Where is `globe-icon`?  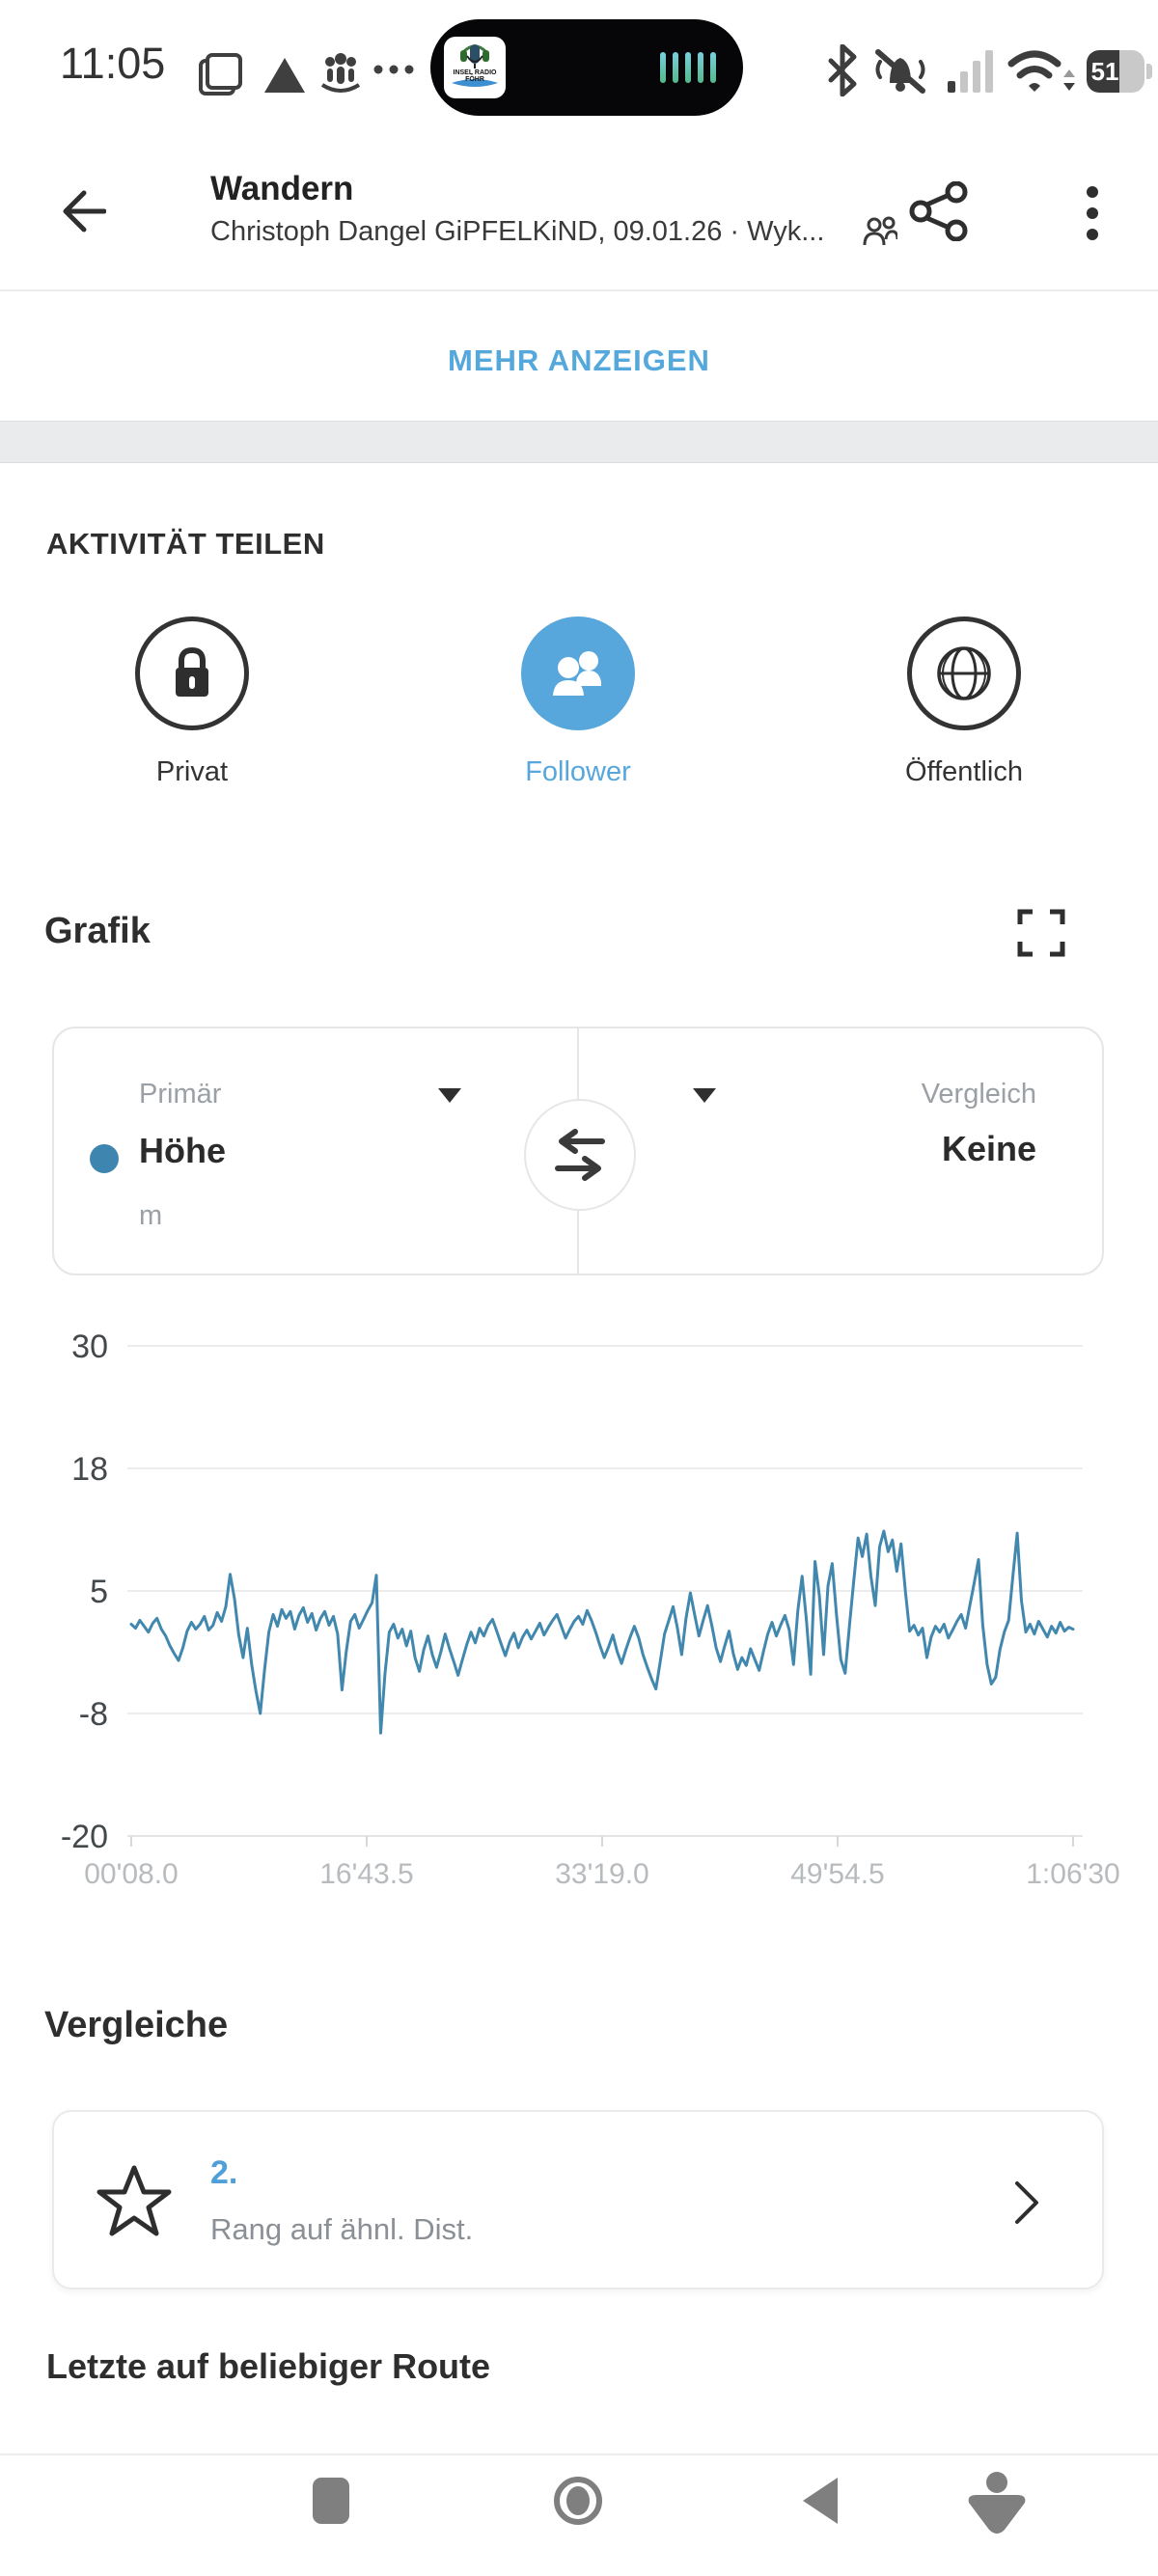 globe-icon is located at coordinates (964, 673).